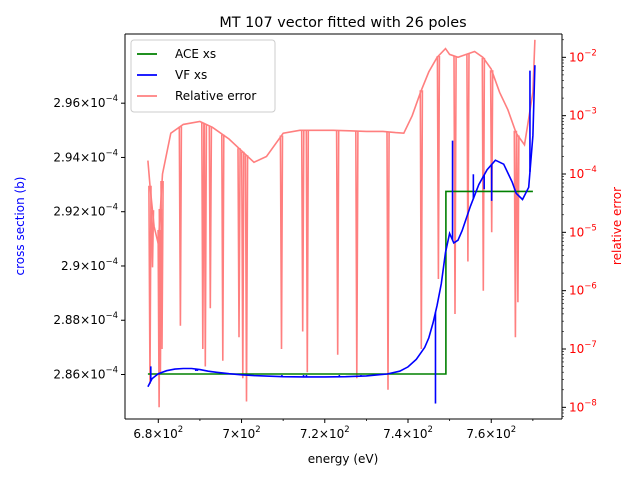 This screenshot has height=480, width=640. I want to click on right-tick-label: 10⁻³, so click(583, 115).